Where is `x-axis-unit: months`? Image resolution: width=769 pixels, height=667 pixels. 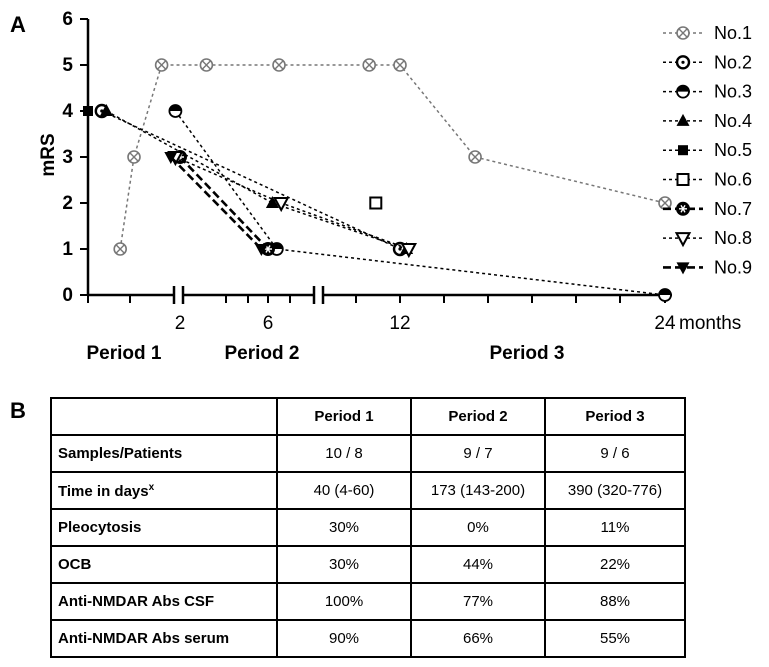
x-axis-unit: months is located at coordinates (710, 323).